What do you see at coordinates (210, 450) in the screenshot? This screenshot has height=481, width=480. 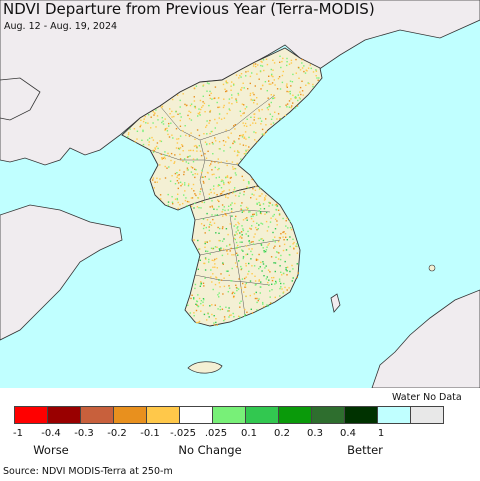 I see `legend-no-change-label: No Change` at bounding box center [210, 450].